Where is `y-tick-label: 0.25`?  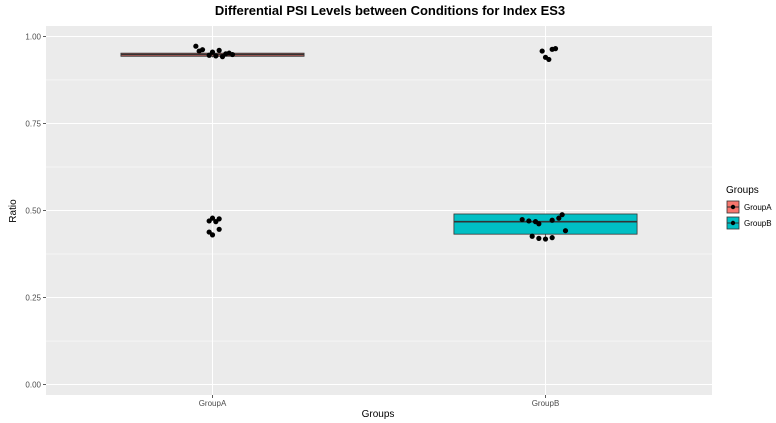
y-tick-label: 0.25 is located at coordinates (33, 298).